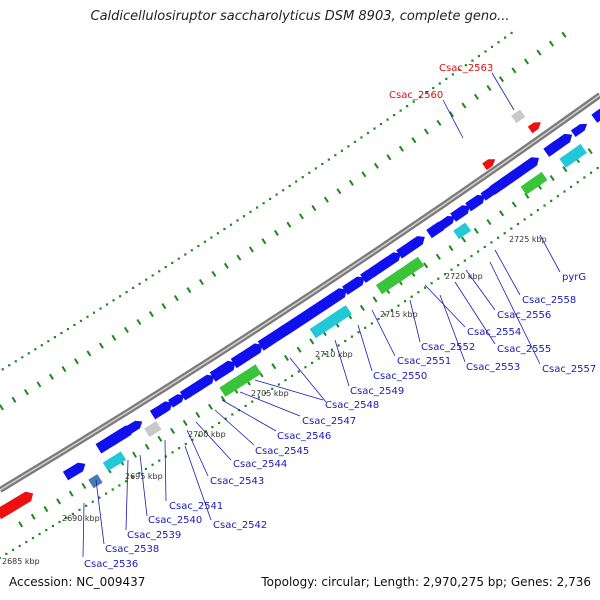  What do you see at coordinates (524, 315) in the screenshot?
I see `gene-label: Csac_2556` at bounding box center [524, 315].